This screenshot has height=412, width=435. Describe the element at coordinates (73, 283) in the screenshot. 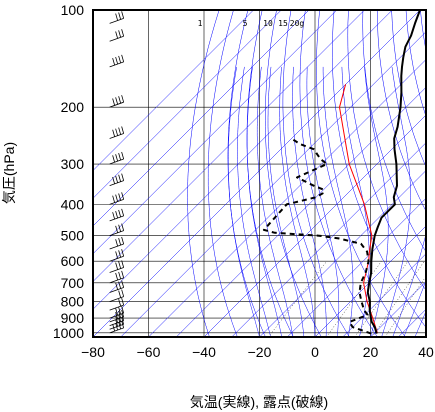

I see `y-tick-label: 700` at that location.